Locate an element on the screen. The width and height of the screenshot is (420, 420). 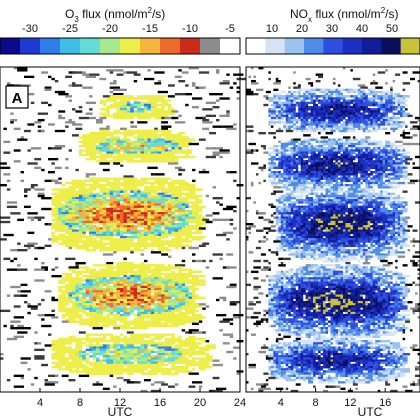
colorbar-swatch is located at coordinates (30, 46).